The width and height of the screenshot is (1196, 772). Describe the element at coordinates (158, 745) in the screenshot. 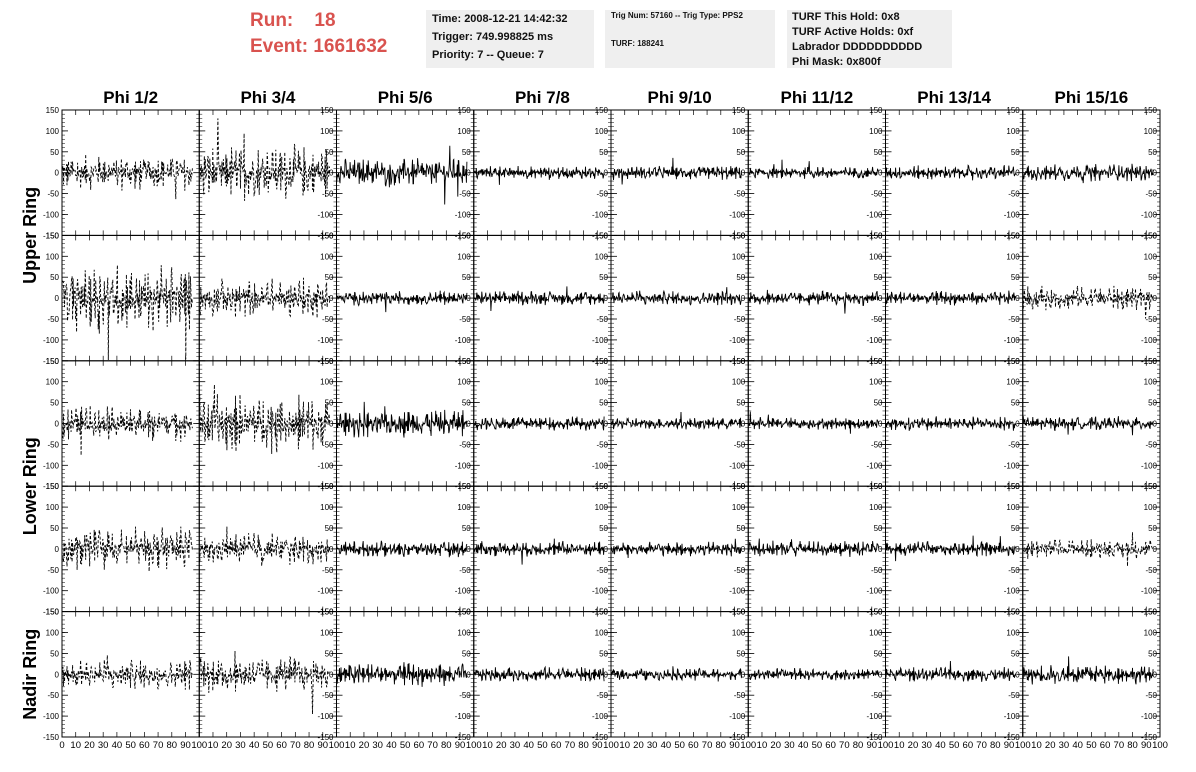

I see `x-tick-label: 70` at that location.